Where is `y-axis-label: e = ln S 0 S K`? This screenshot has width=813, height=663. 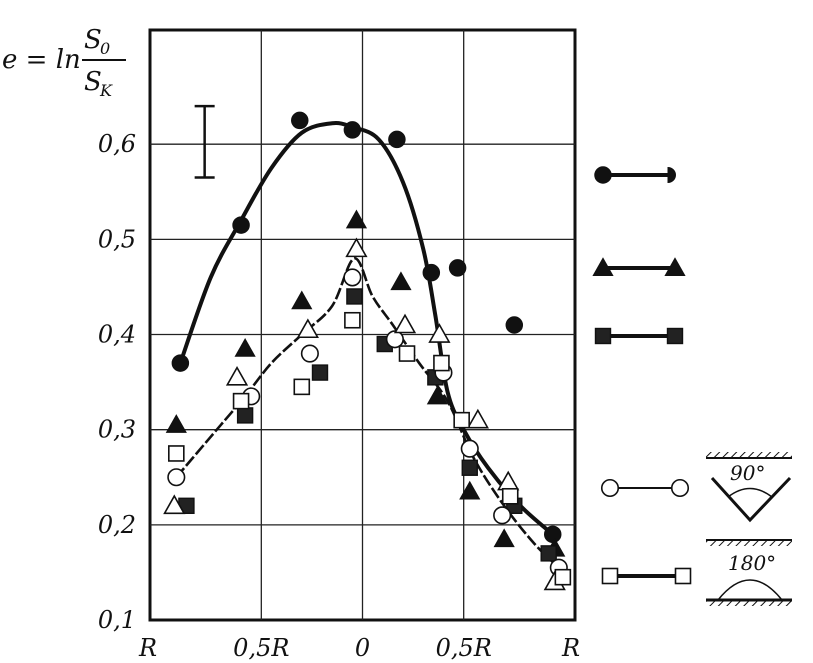 y-axis-label: e = ln S 0 S K is located at coordinates (64, 62).